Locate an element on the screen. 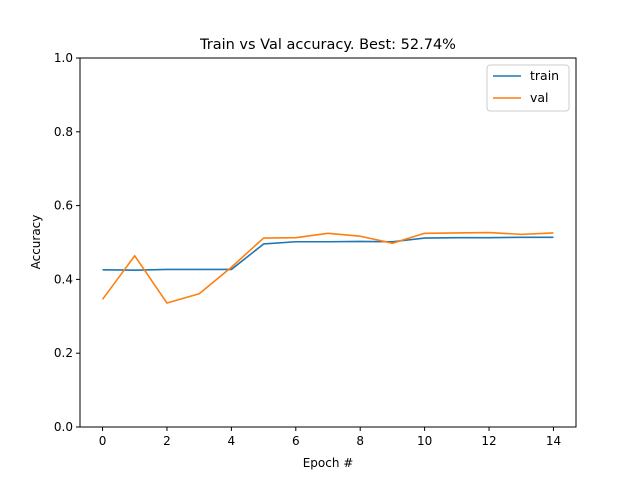 The width and height of the screenshot is (640, 480). y-tick-label: 0.8 is located at coordinates (63, 132).